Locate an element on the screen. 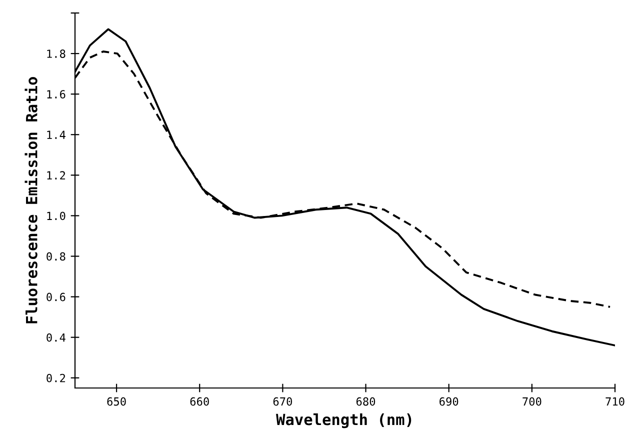  y-tick-label: 1.4 is located at coordinates (56, 134).